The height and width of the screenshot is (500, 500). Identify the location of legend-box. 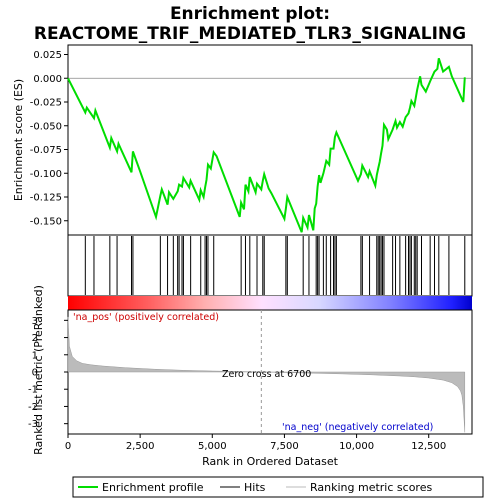
(278, 487).